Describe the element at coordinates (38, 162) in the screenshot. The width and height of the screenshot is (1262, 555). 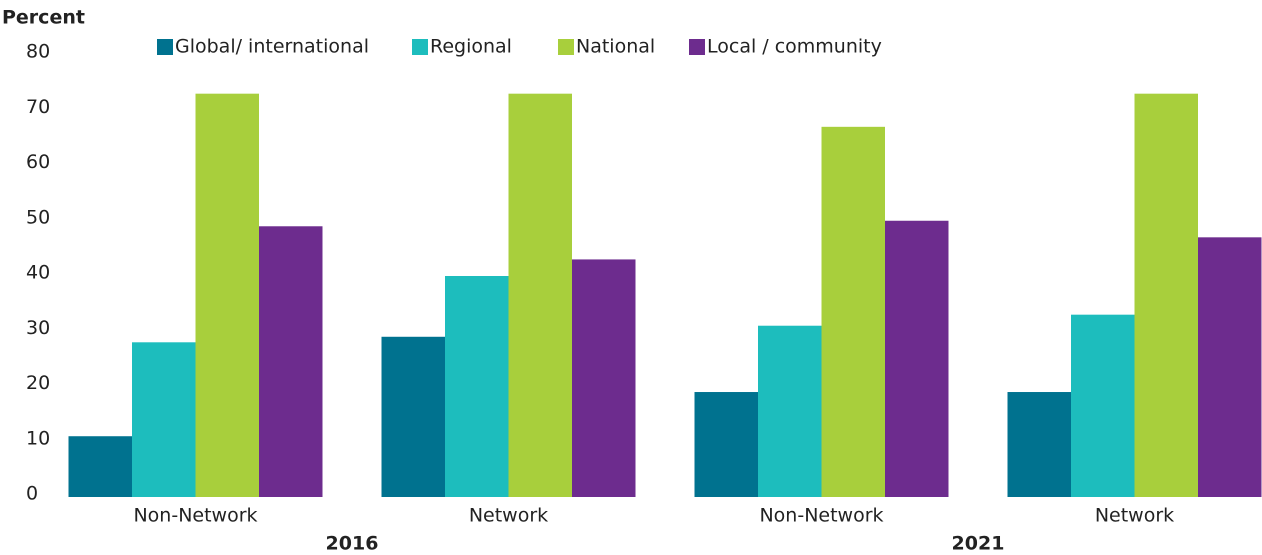
I see `y-tick-label: 60` at that location.